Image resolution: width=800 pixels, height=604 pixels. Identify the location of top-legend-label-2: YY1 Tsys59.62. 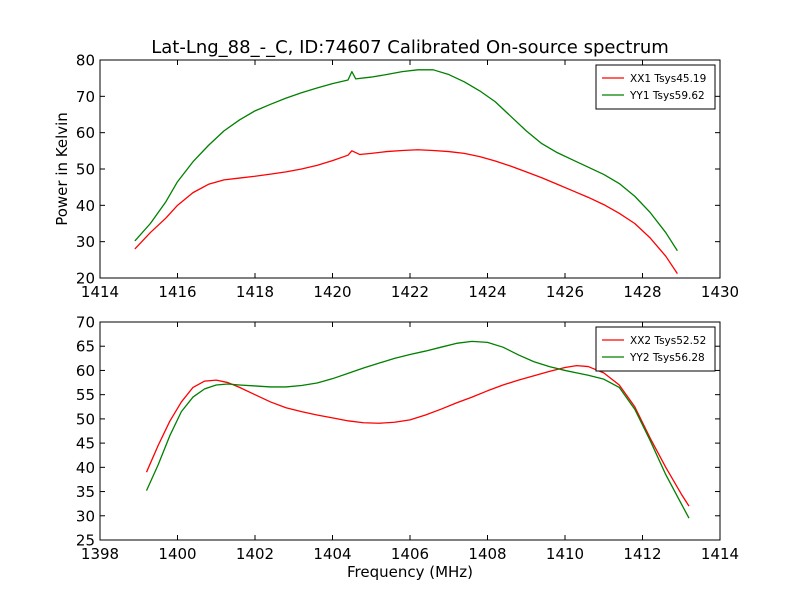
(667, 96).